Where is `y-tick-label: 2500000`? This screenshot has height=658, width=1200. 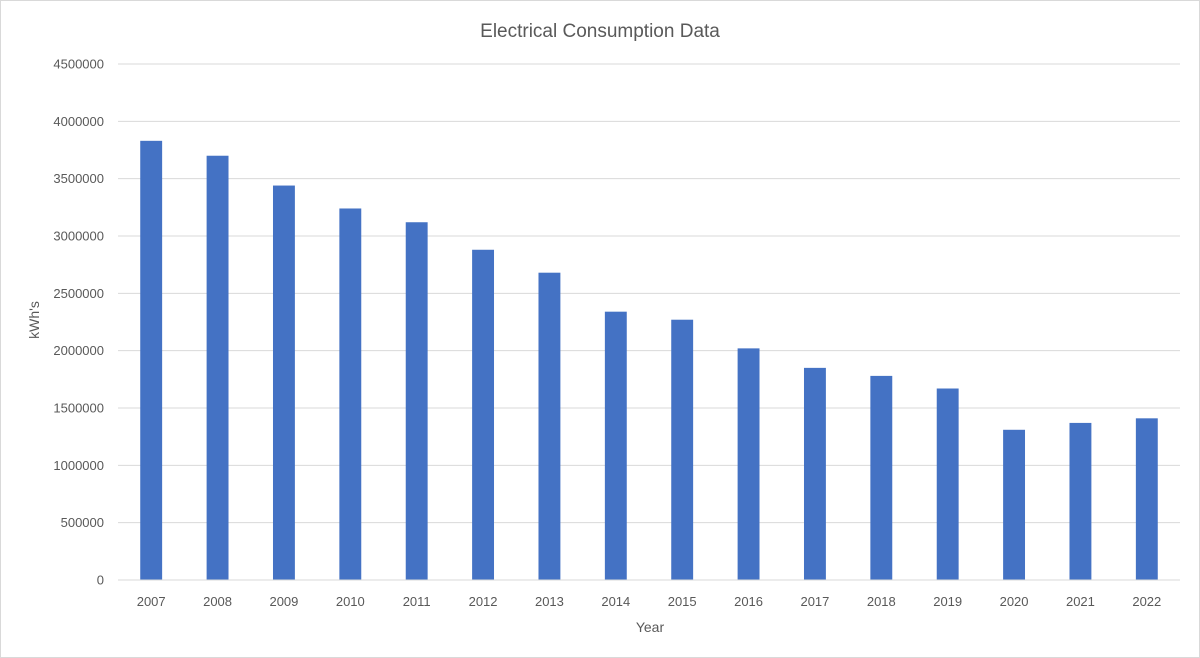
y-tick-label: 2500000 is located at coordinates (78, 293).